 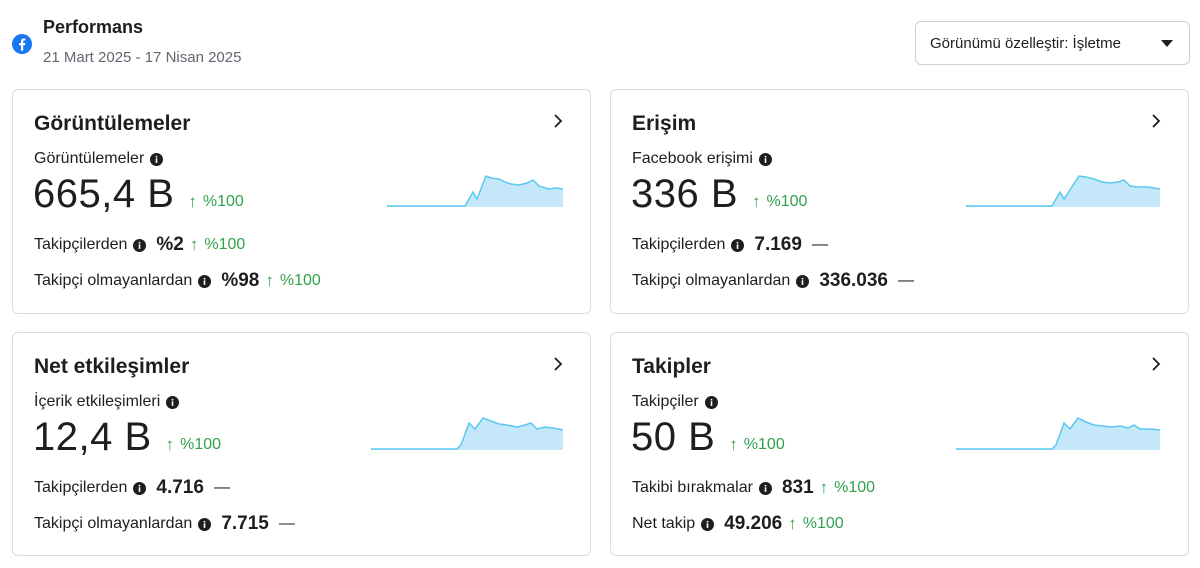 I want to click on card-title: Görüntülemeler, so click(x=112, y=123).